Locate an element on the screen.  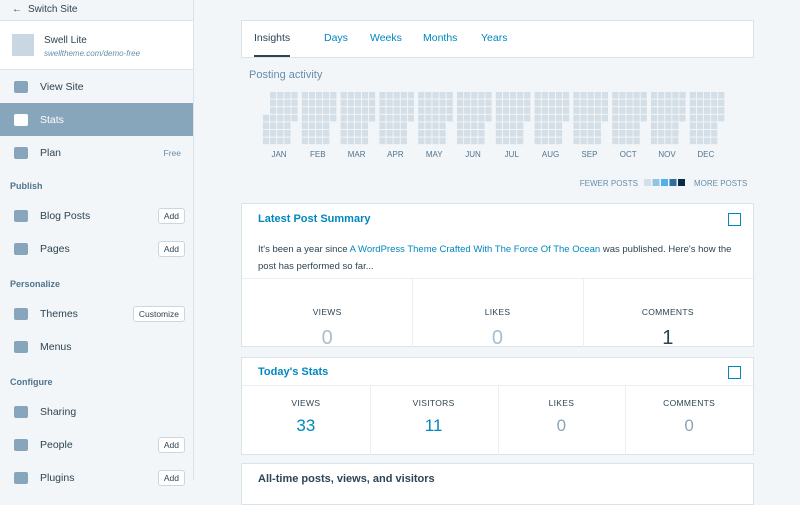
nav-button: Customize is located at coordinates (158, 313).